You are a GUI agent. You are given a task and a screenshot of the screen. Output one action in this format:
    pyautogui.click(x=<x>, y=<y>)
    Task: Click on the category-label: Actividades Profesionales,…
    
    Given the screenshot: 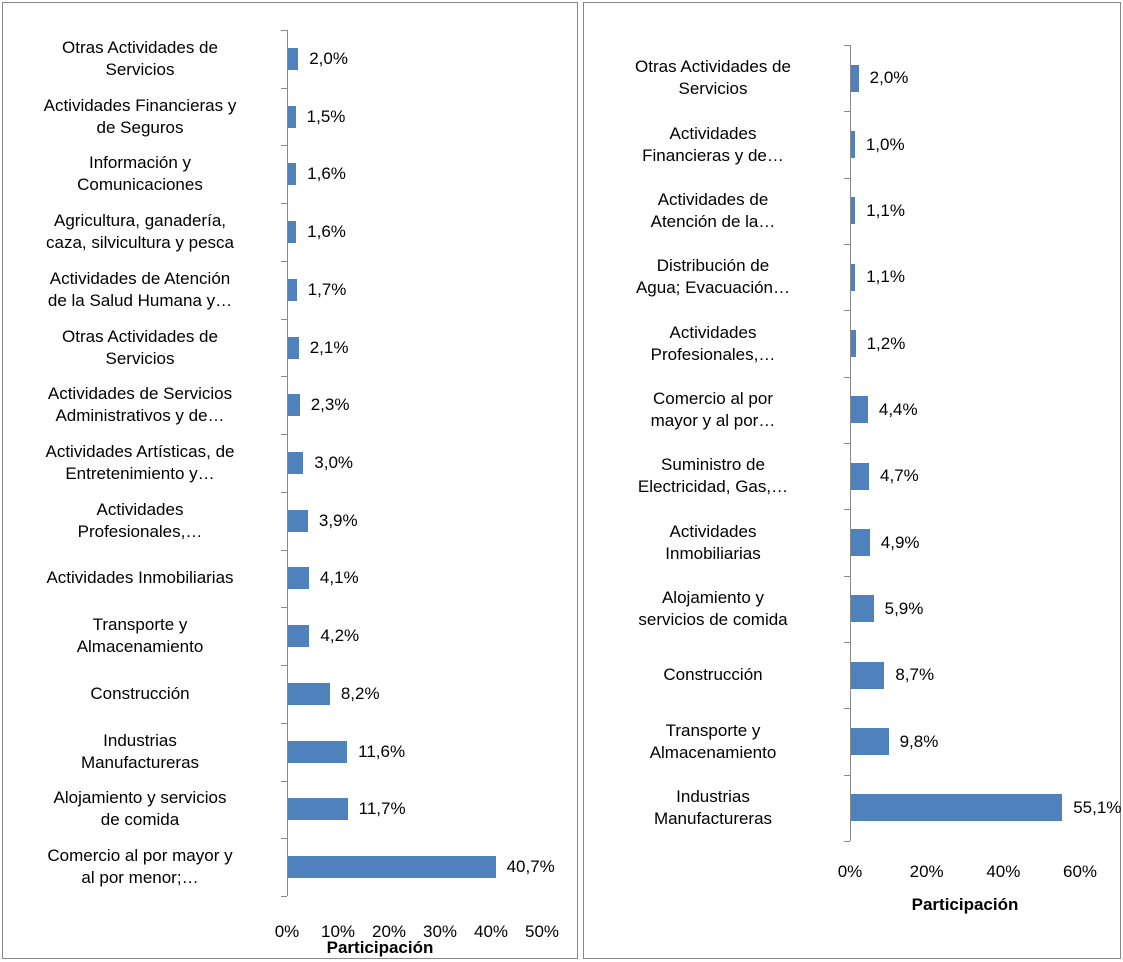 What is the action you would take?
    pyautogui.click(x=140, y=520)
    